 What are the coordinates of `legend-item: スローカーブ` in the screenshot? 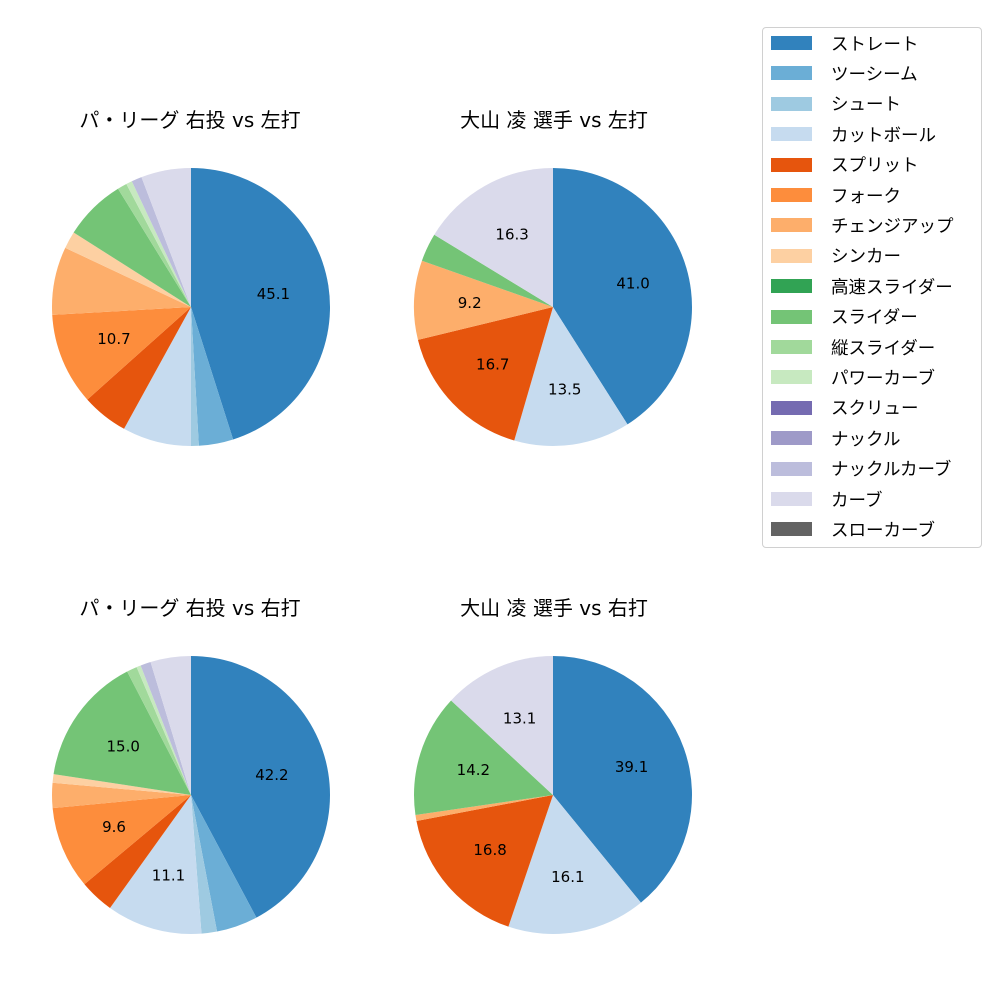 It's located at (853, 529).